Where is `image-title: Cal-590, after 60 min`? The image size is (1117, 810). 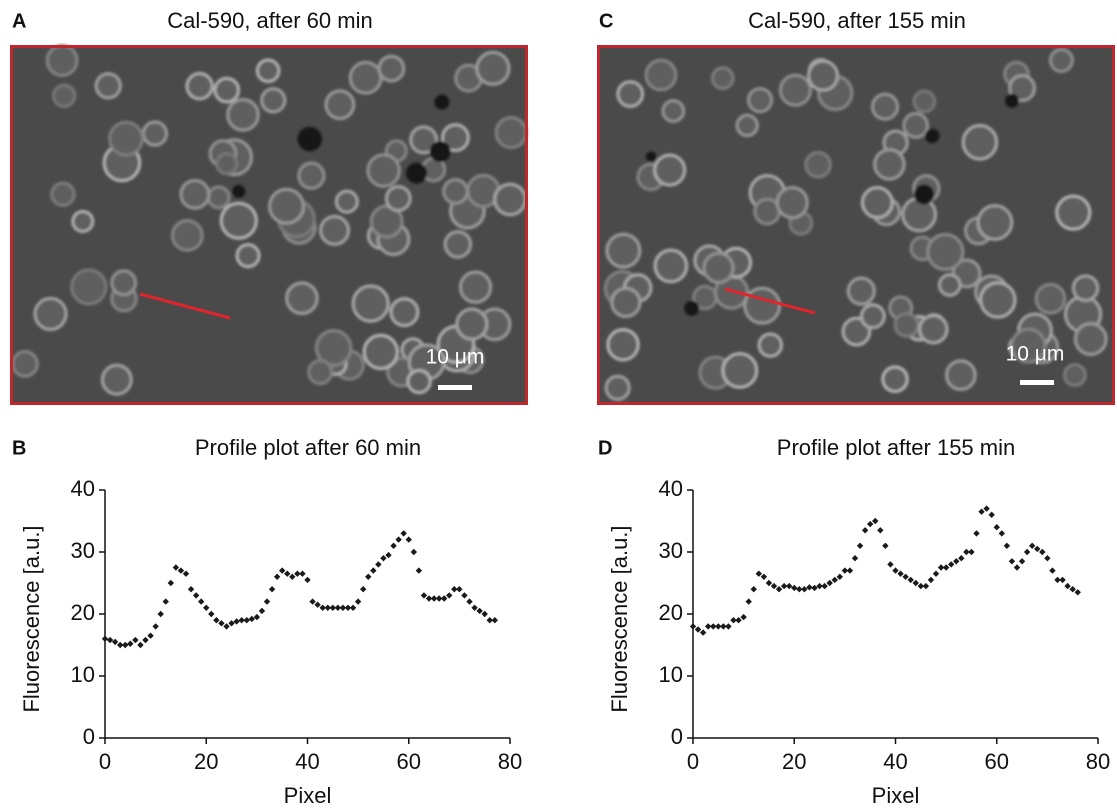 image-title: Cal-590, after 60 min is located at coordinates (269, 20).